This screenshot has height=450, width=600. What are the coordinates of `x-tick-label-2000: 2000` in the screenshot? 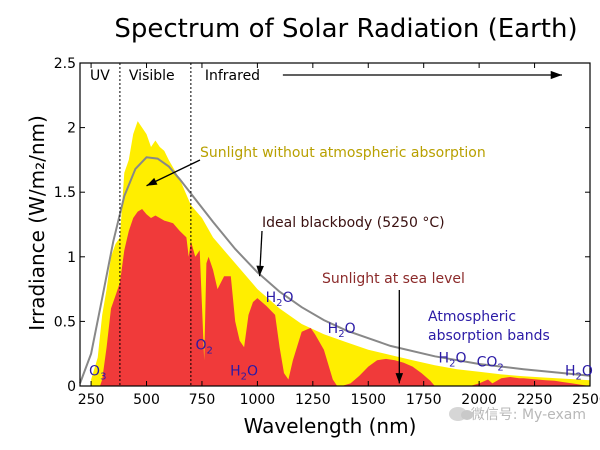 It's located at (479, 400).